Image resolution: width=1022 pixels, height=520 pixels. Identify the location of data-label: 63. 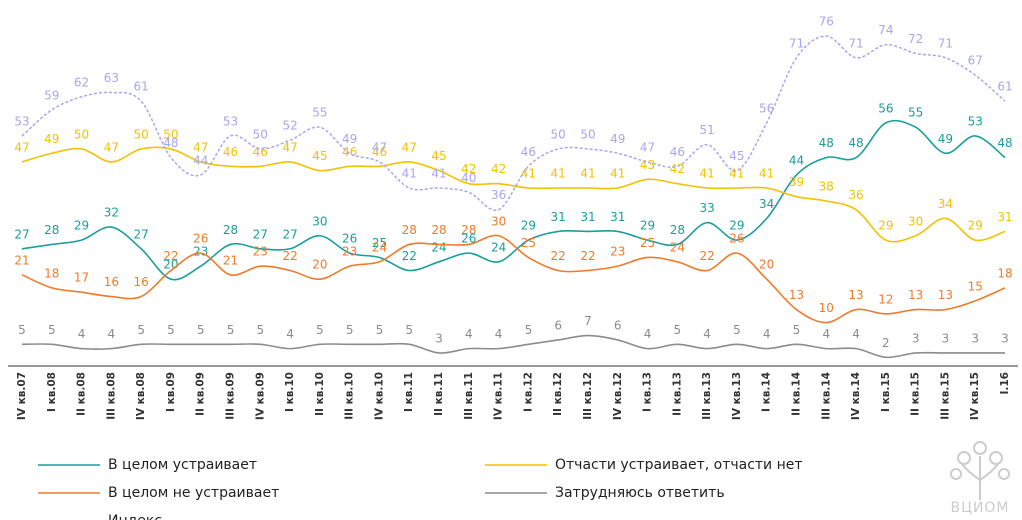
(111, 78).